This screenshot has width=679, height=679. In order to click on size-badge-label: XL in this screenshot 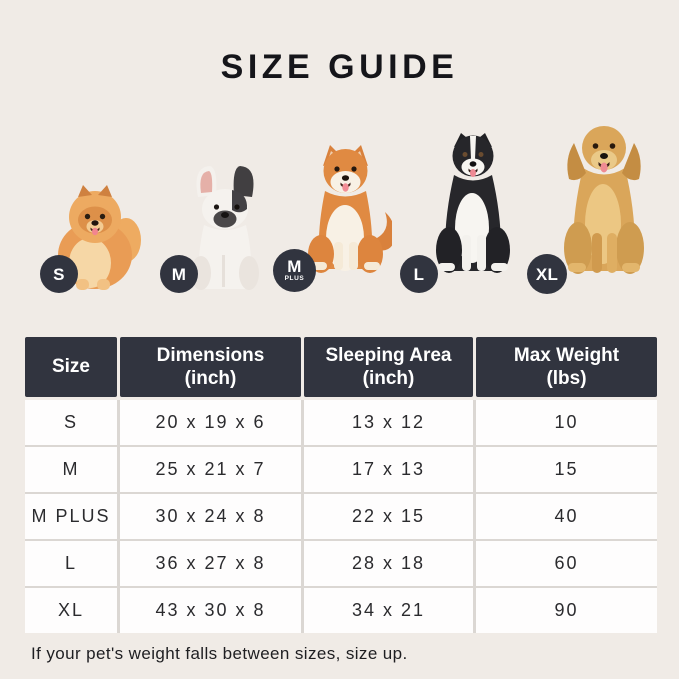, I will do `click(547, 274)`.